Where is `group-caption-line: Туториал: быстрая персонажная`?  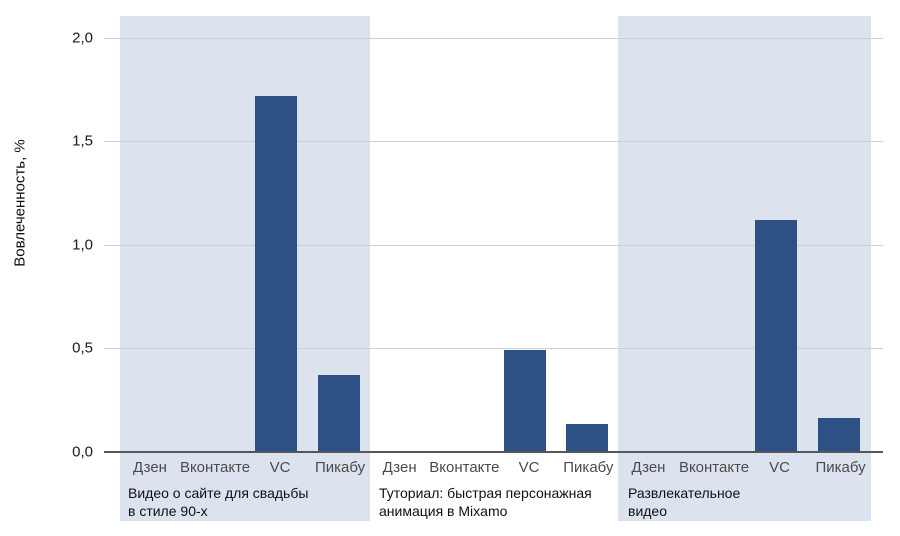
group-caption-line: Туториал: быстрая персонажная is located at coordinates (485, 493).